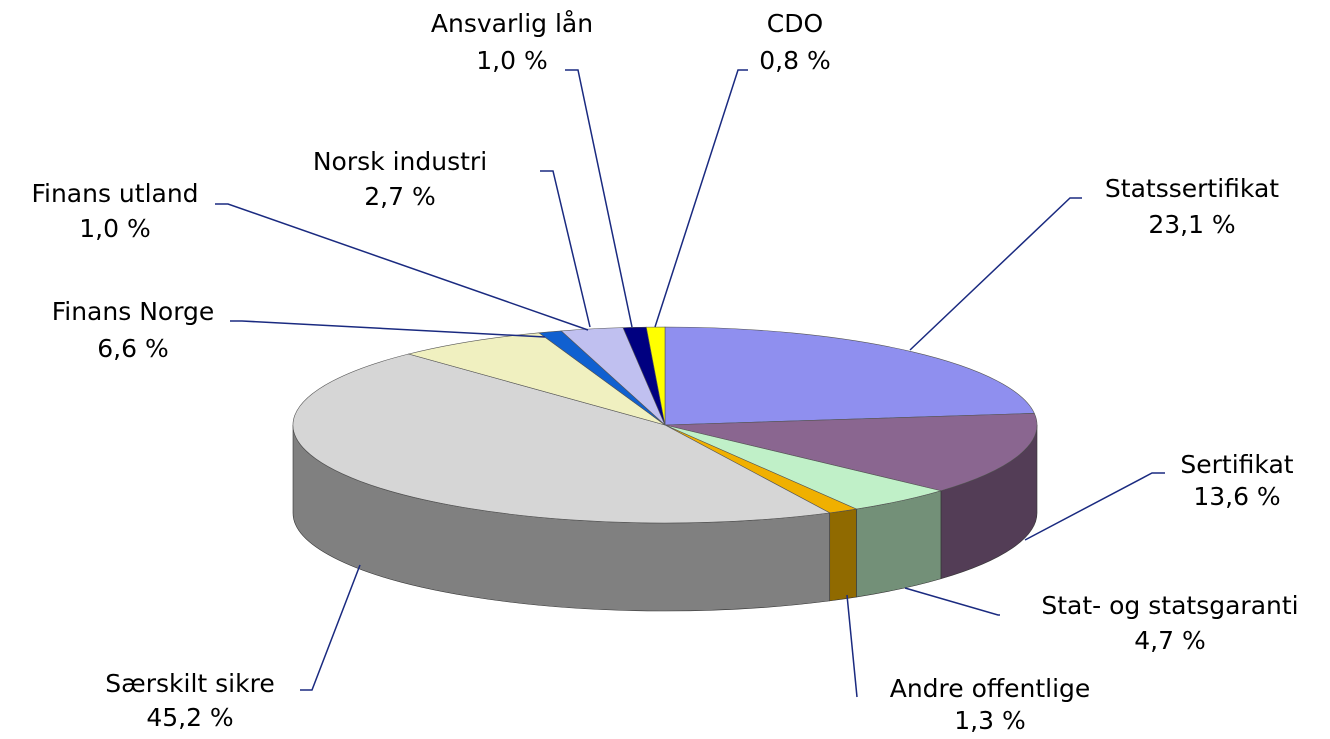 This screenshot has height=739, width=1330. I want to click on slice-label: Sertifikat, so click(1236, 464).